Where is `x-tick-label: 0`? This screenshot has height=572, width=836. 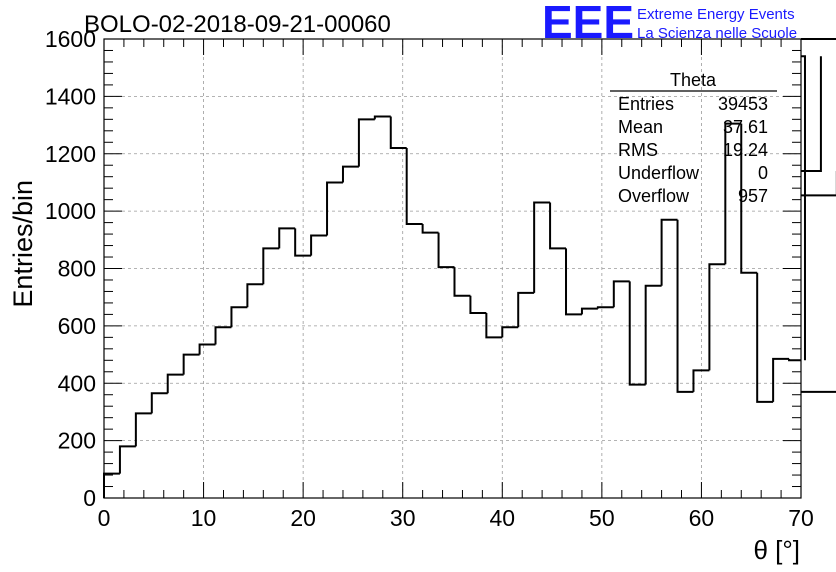
x-tick-label: 0 is located at coordinates (104, 518).